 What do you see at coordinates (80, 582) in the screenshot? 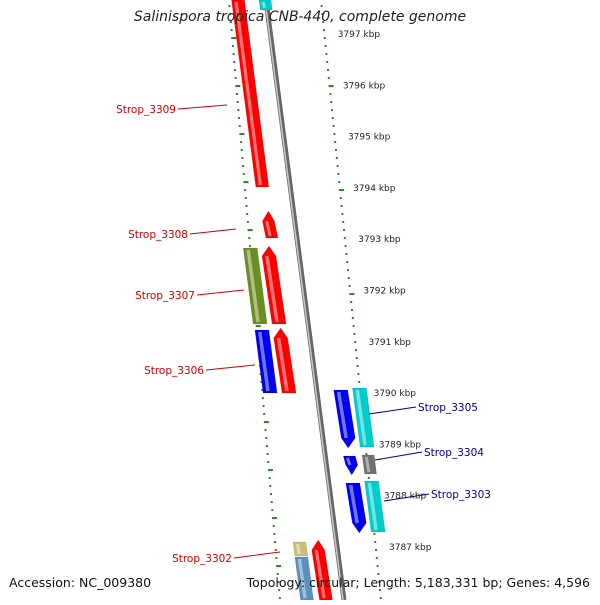
I see `accession-text: Accession: NC_009380` at bounding box center [80, 582].